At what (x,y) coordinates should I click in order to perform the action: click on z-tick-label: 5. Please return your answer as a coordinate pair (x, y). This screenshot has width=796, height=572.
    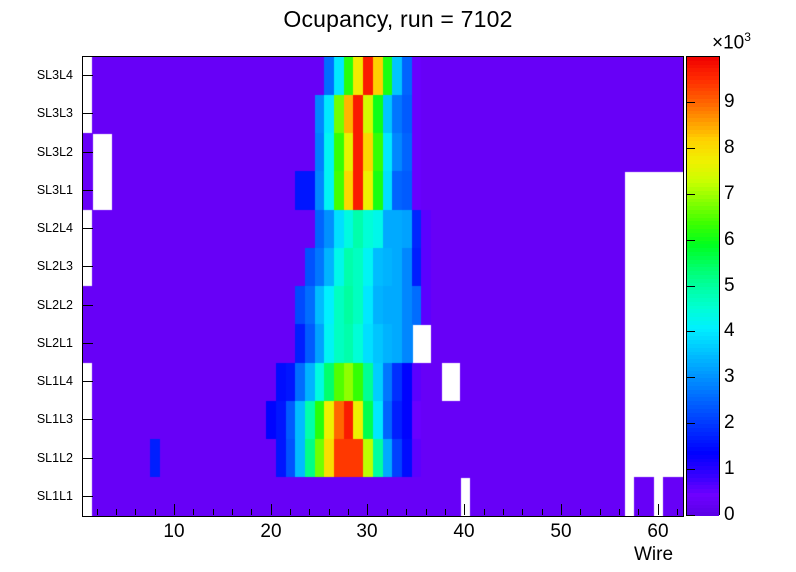
    Looking at the image, I should click on (729, 285).